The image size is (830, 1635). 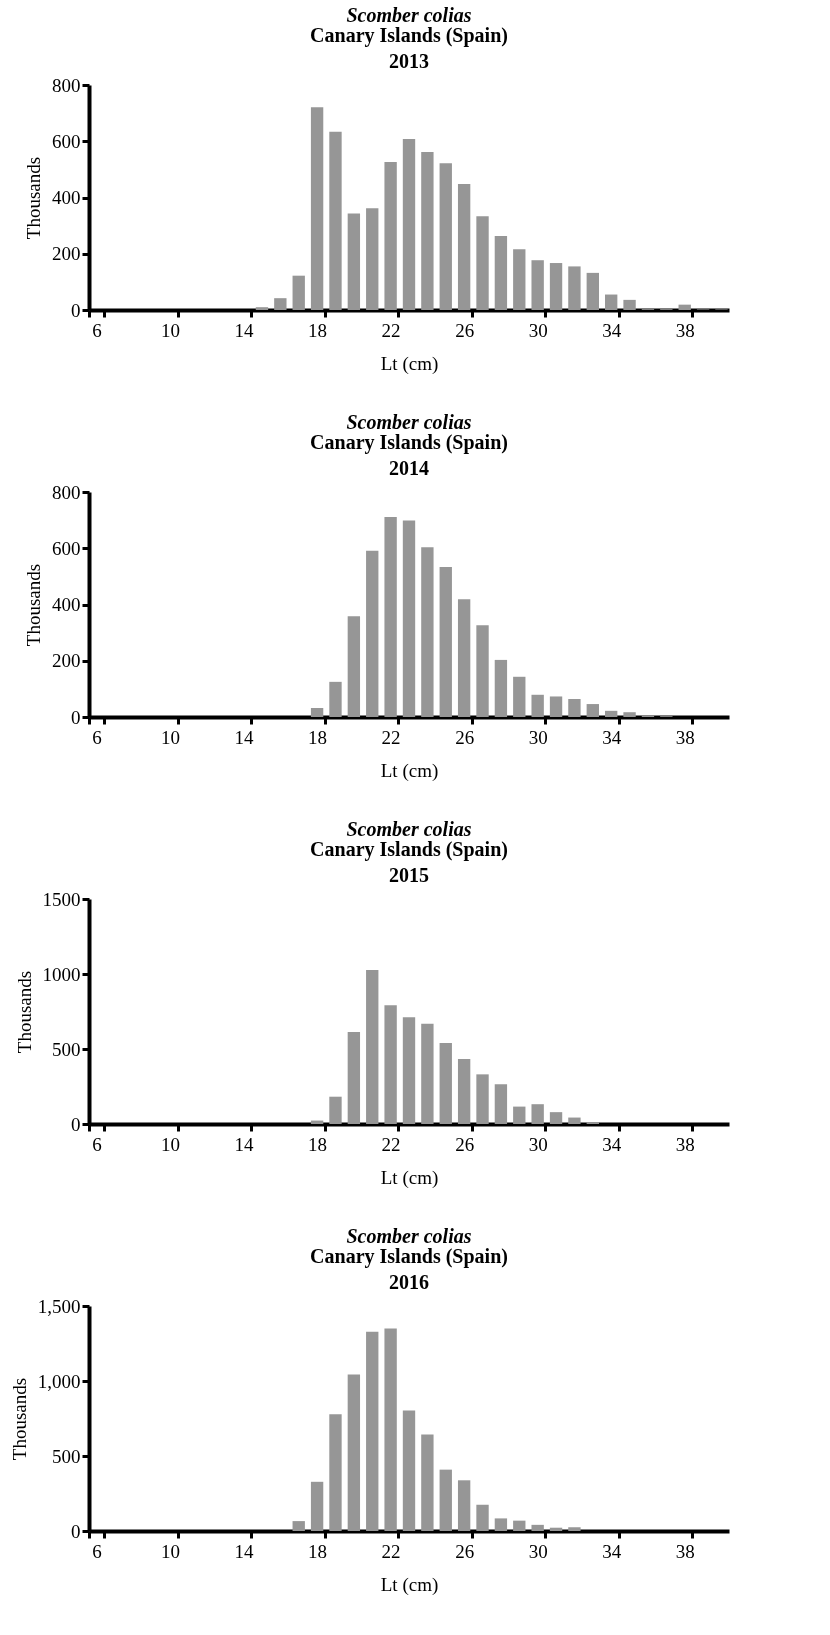 What do you see at coordinates (33, 605) in the screenshot?
I see `y-axis-title: Thousands` at bounding box center [33, 605].